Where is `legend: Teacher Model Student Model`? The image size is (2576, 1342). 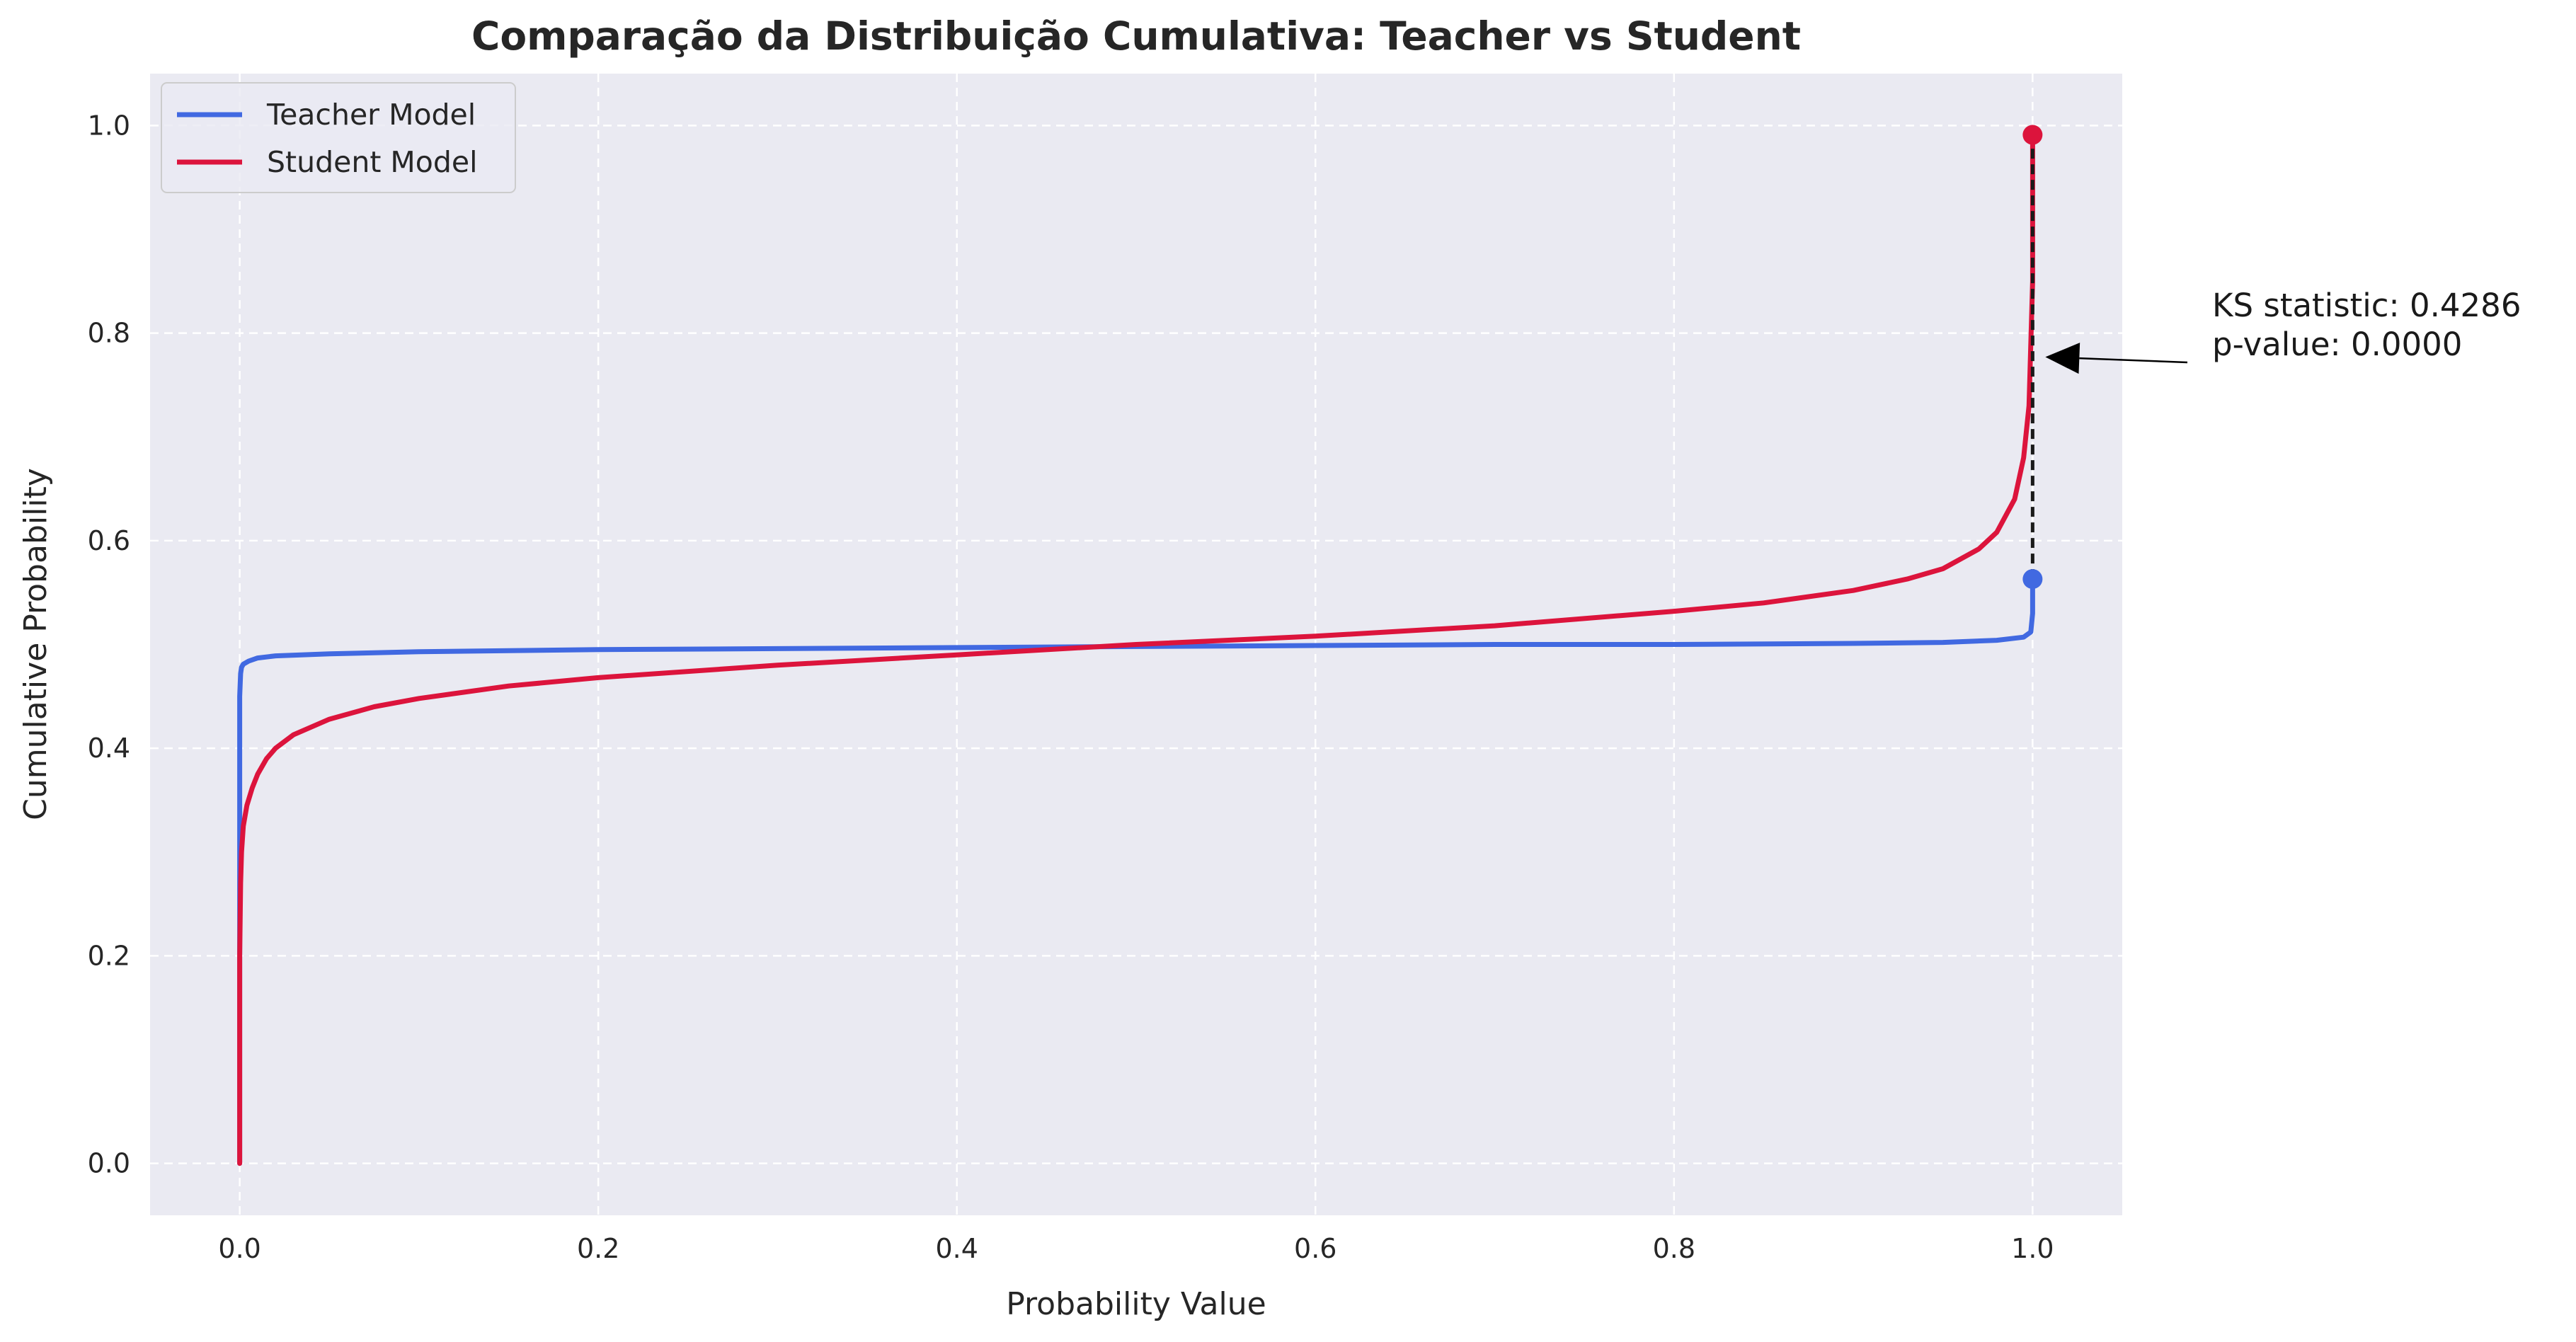 legend: Teacher Model Student Model is located at coordinates (338, 137).